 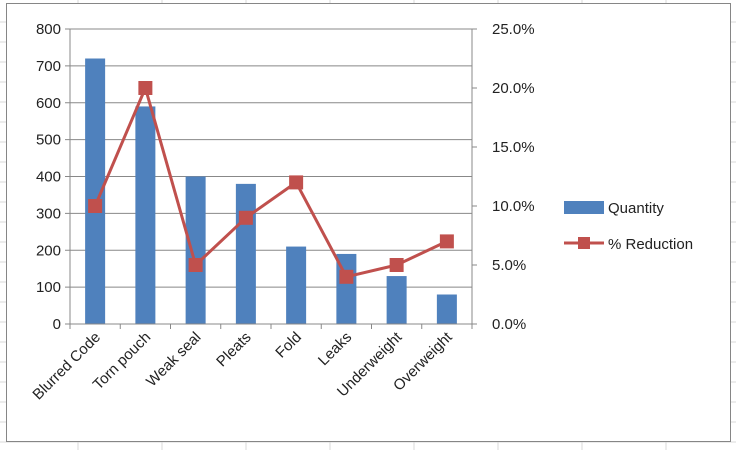 I want to click on right-tick-label: 0.0%, so click(x=509, y=324).